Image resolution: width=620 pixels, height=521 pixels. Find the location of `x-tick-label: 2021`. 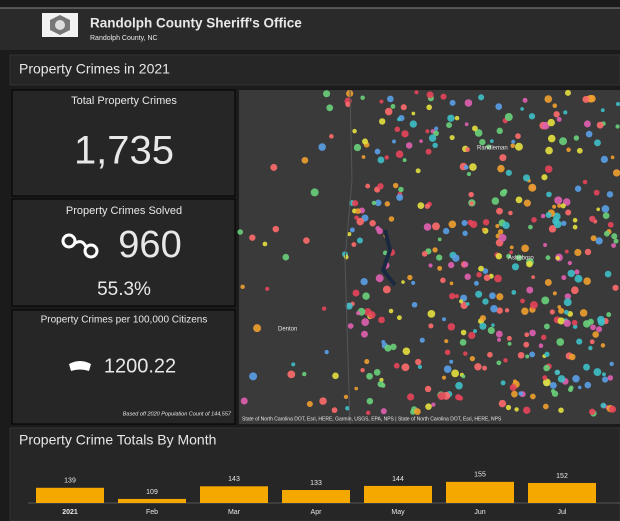

x-tick-label: 2021 is located at coordinates (70, 512).